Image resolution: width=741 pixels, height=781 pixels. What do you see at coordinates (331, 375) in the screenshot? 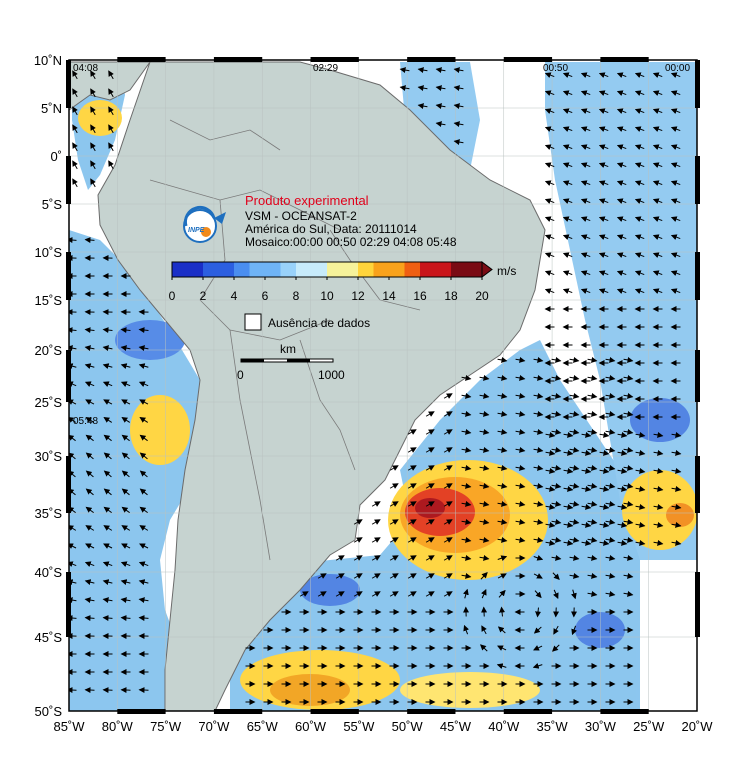
I see `scale-end: 1000` at bounding box center [331, 375].